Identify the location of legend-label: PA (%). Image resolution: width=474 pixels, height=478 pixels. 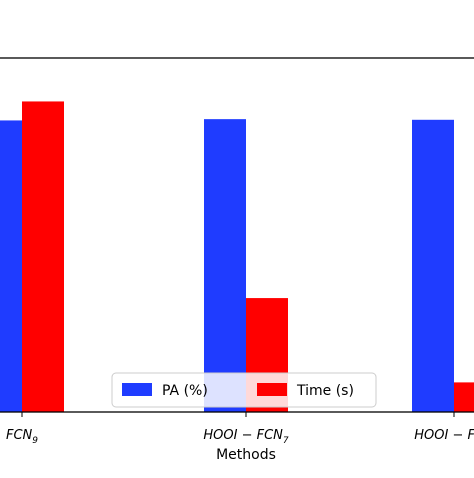
(185, 391).